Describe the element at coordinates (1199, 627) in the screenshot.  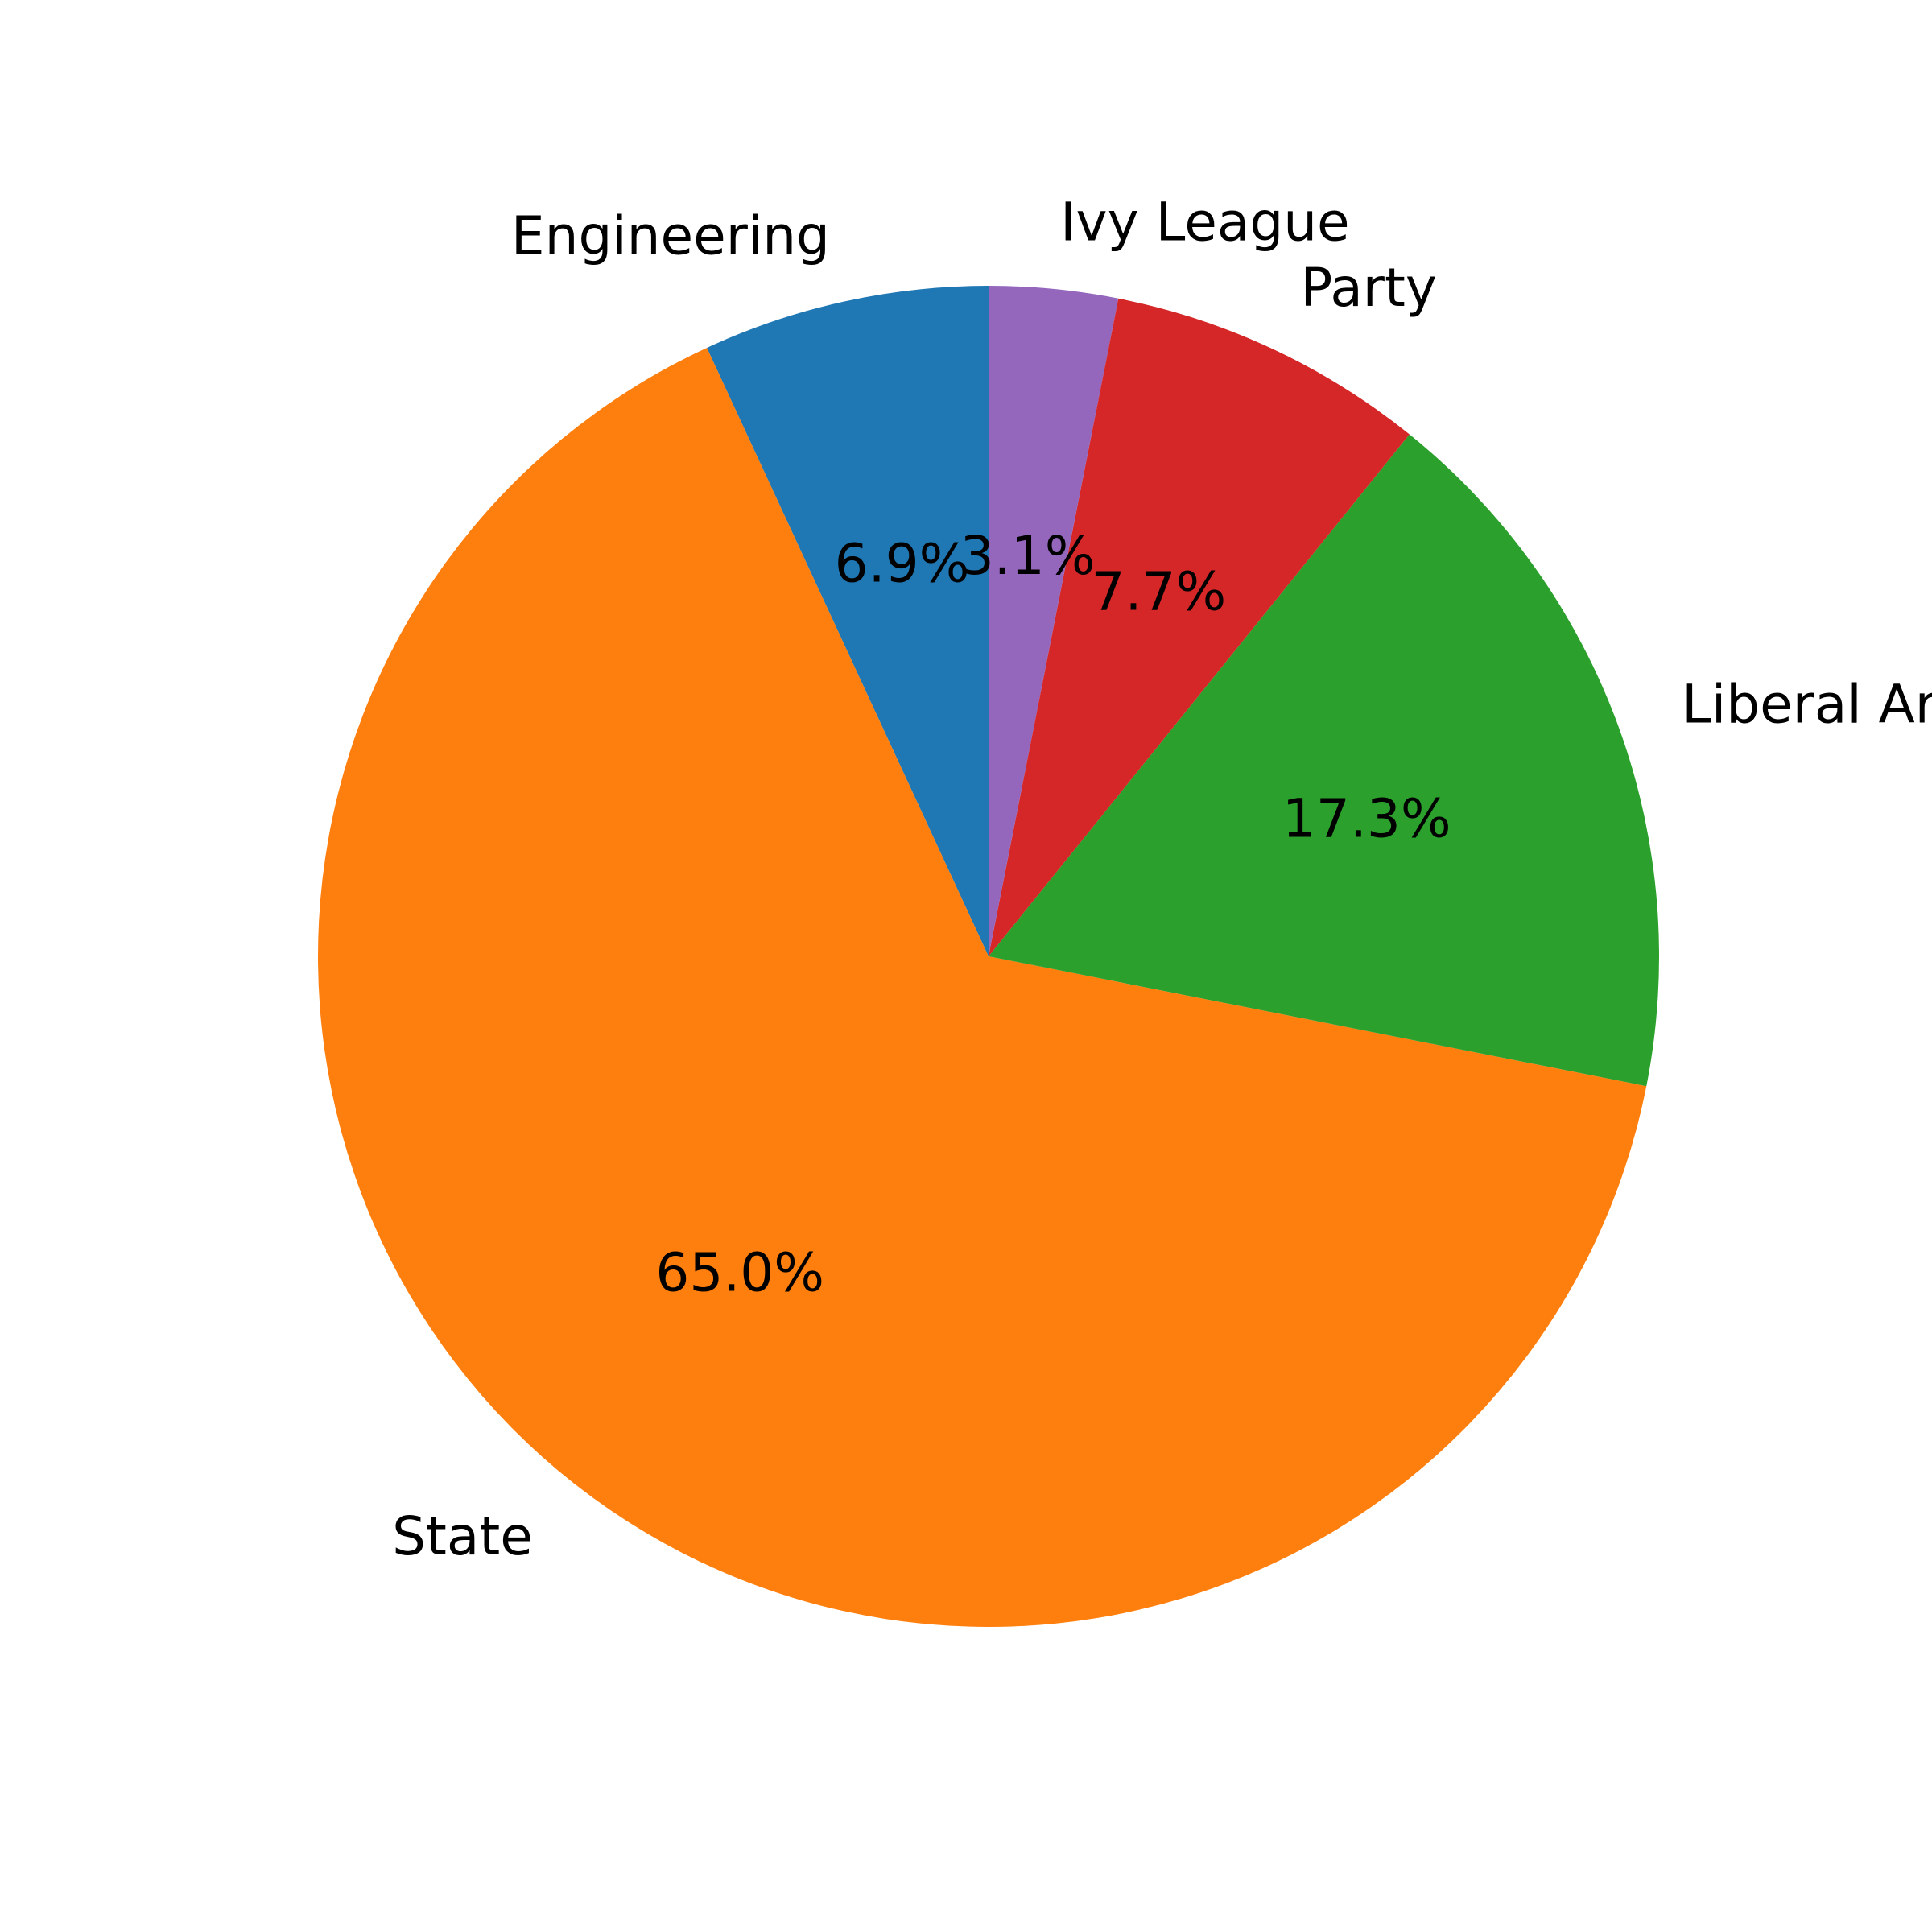
I see `pie-slice-party` at that location.